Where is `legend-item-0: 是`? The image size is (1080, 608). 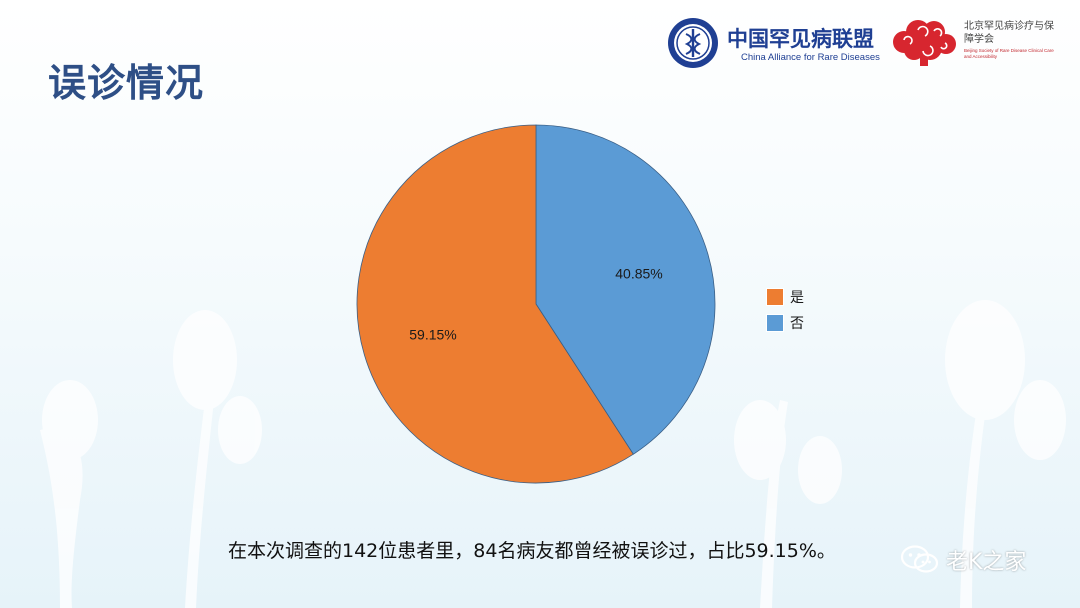 legend-item-0: 是 is located at coordinates (785, 297).